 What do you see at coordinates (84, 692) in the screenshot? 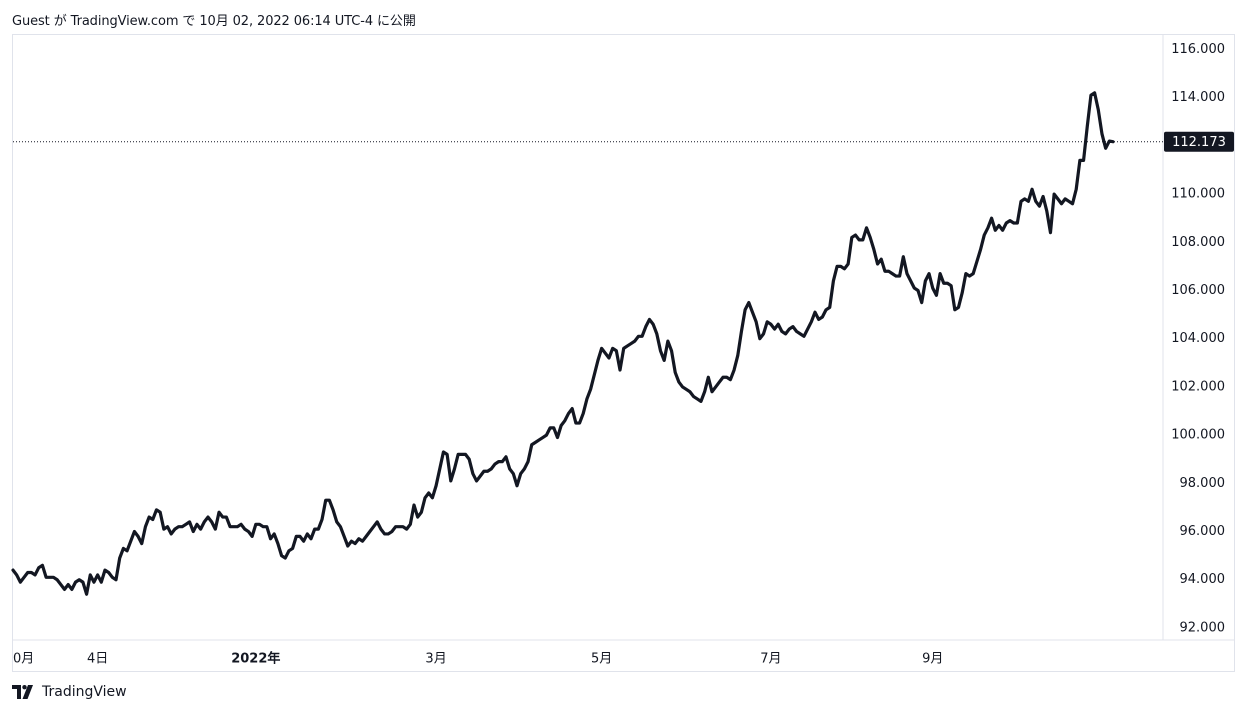
I see `tradingview-brand-text: TradingView` at bounding box center [84, 692].